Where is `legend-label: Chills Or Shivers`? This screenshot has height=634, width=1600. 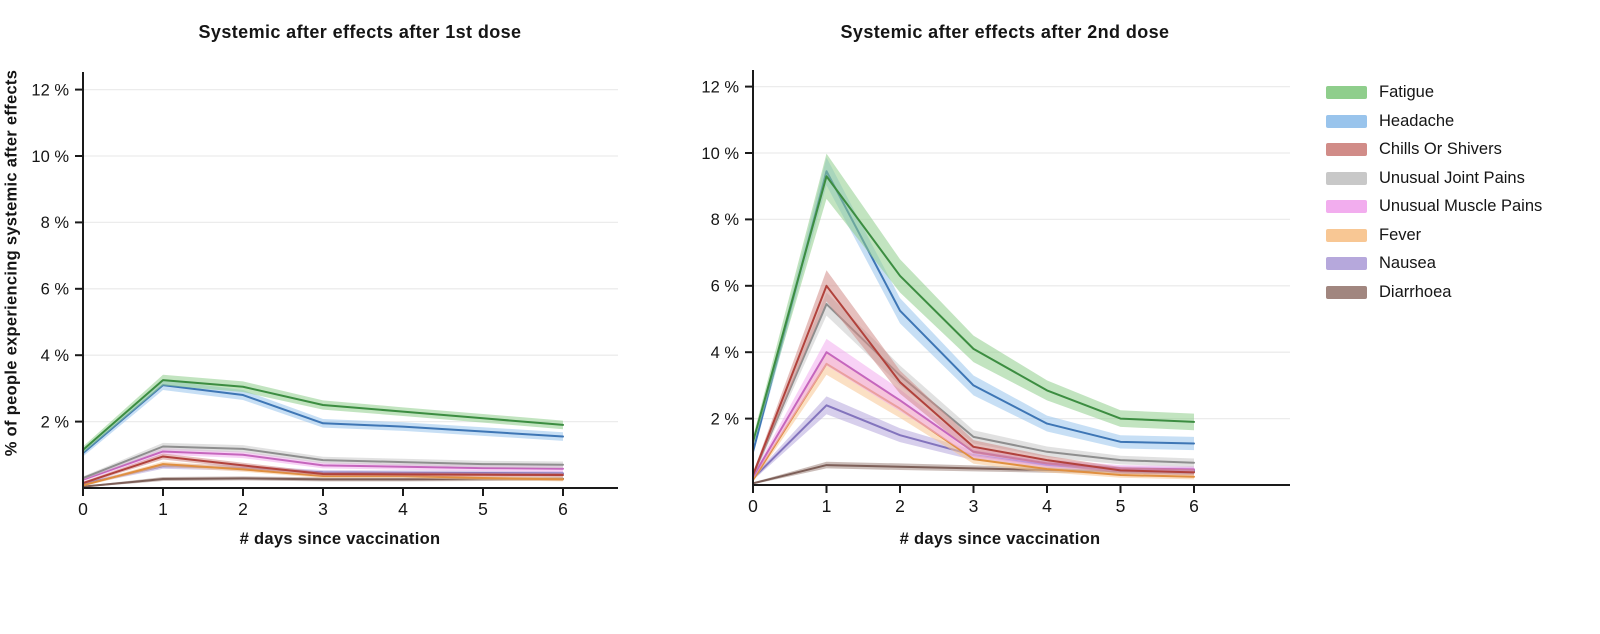
legend-label: Chills Or Shivers is located at coordinates (1440, 149).